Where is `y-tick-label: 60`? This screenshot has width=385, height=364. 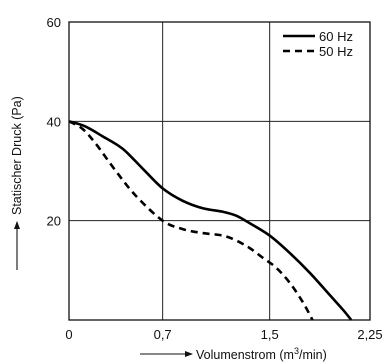
y-tick-label: 60 is located at coordinates (54, 22).